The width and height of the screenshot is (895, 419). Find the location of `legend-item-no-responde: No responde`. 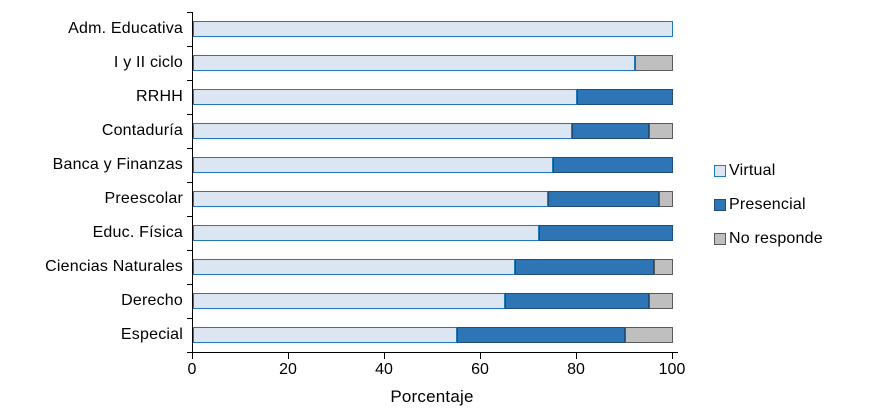

legend-item-no-responde: No responde is located at coordinates (768, 239).